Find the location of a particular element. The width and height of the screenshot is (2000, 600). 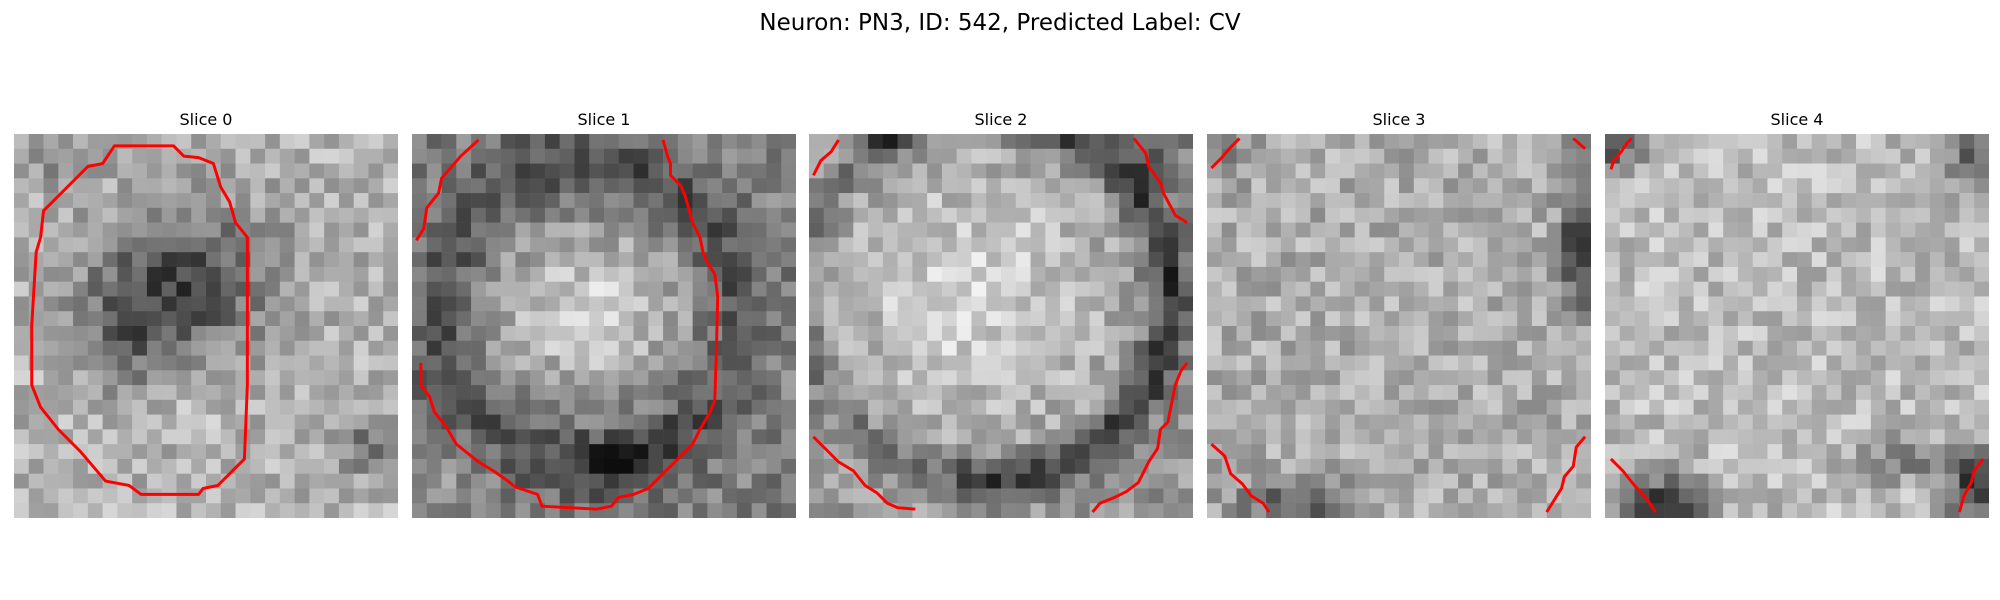

slice-panel-1: Slice 1 is located at coordinates (604, 314).